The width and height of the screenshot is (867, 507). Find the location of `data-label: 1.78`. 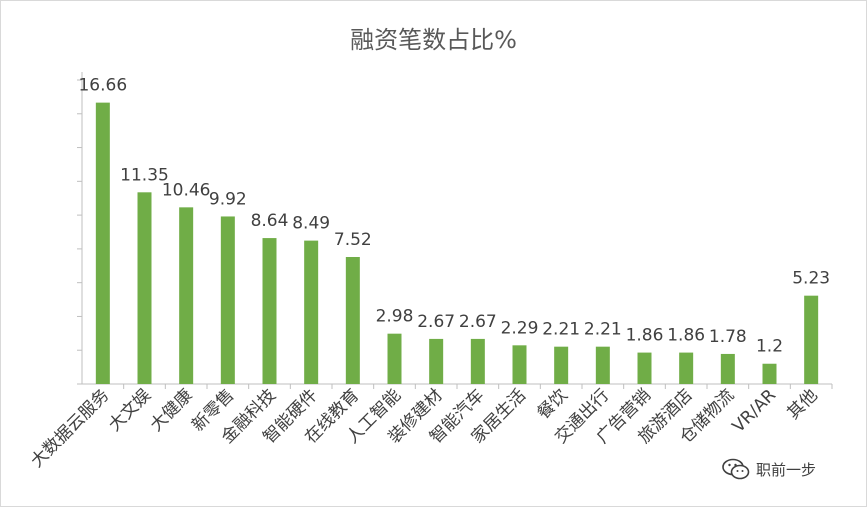

data-label: 1.78 is located at coordinates (728, 337).